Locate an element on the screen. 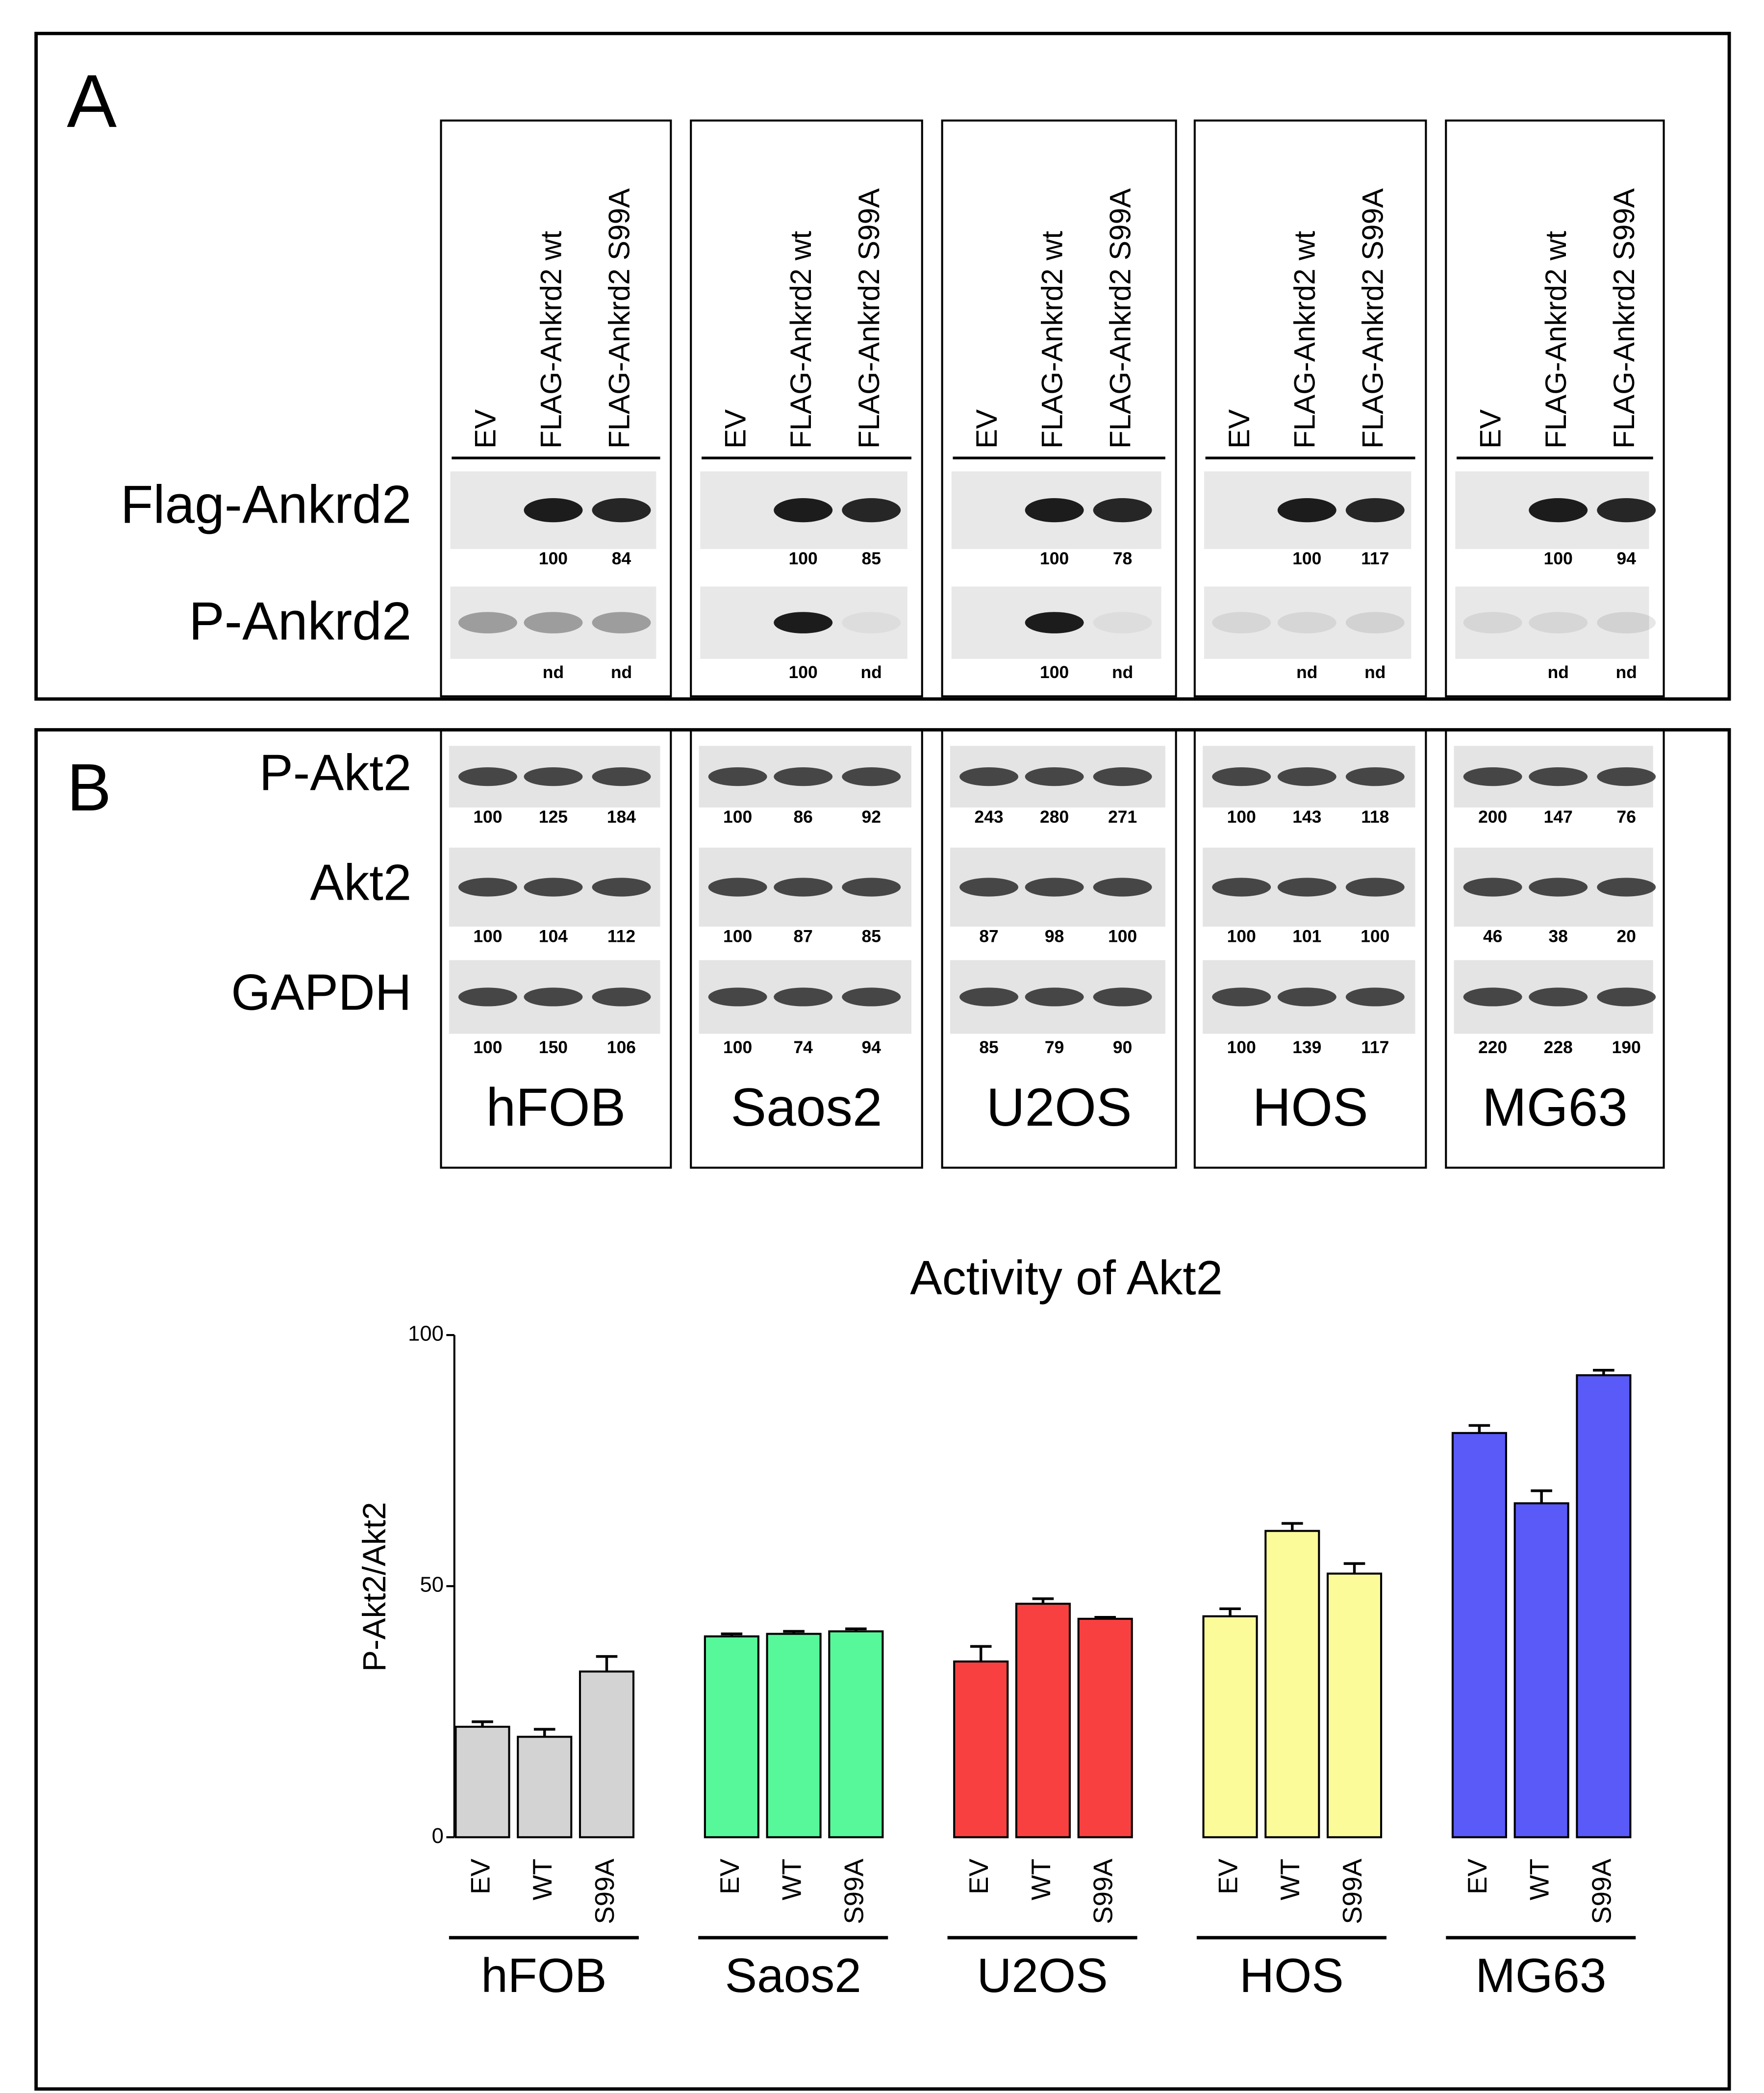 The width and height of the screenshot is (1764, 2093). quant-label: 125 is located at coordinates (553, 817).